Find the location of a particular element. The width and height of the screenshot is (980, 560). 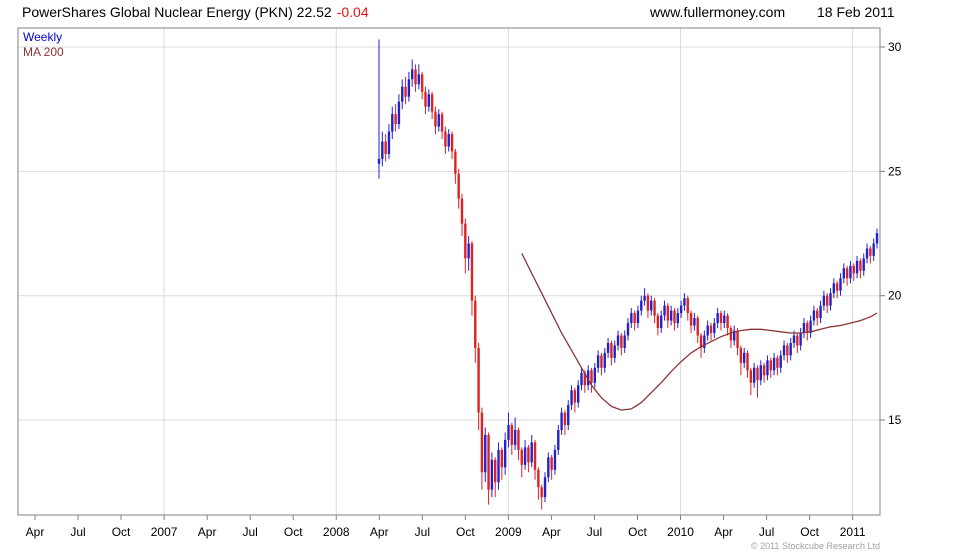

website-link: www.fullermoney.com is located at coordinates (718, 12).